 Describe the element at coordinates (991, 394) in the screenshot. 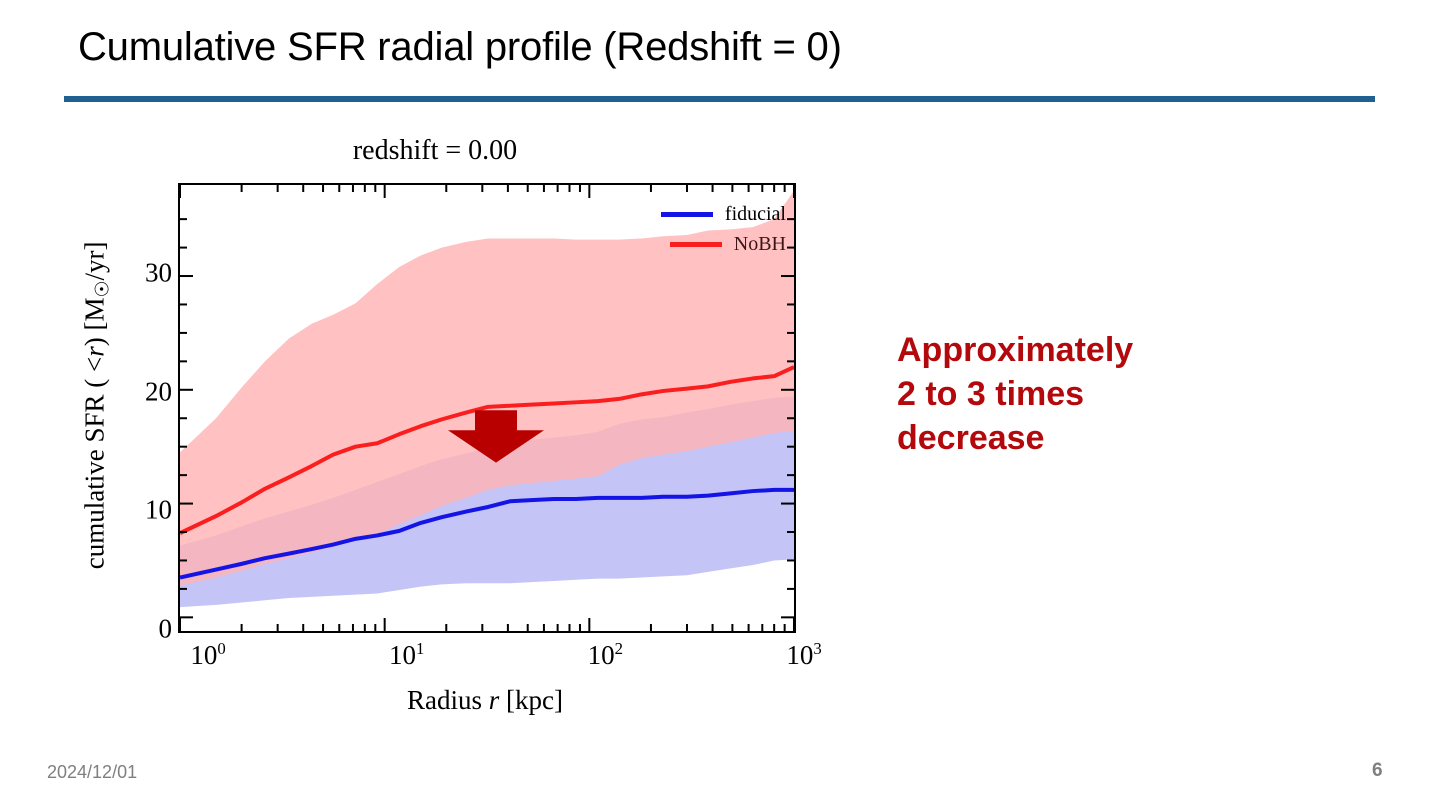

I see `annotation-line-2: 2 to 3 times` at that location.